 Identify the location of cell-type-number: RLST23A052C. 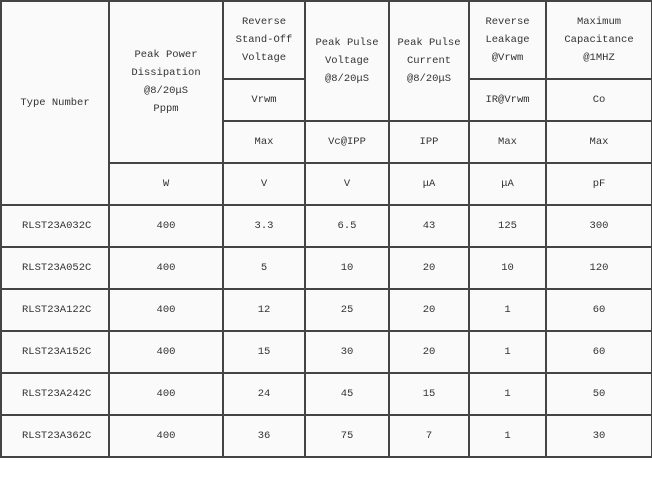
(55, 268).